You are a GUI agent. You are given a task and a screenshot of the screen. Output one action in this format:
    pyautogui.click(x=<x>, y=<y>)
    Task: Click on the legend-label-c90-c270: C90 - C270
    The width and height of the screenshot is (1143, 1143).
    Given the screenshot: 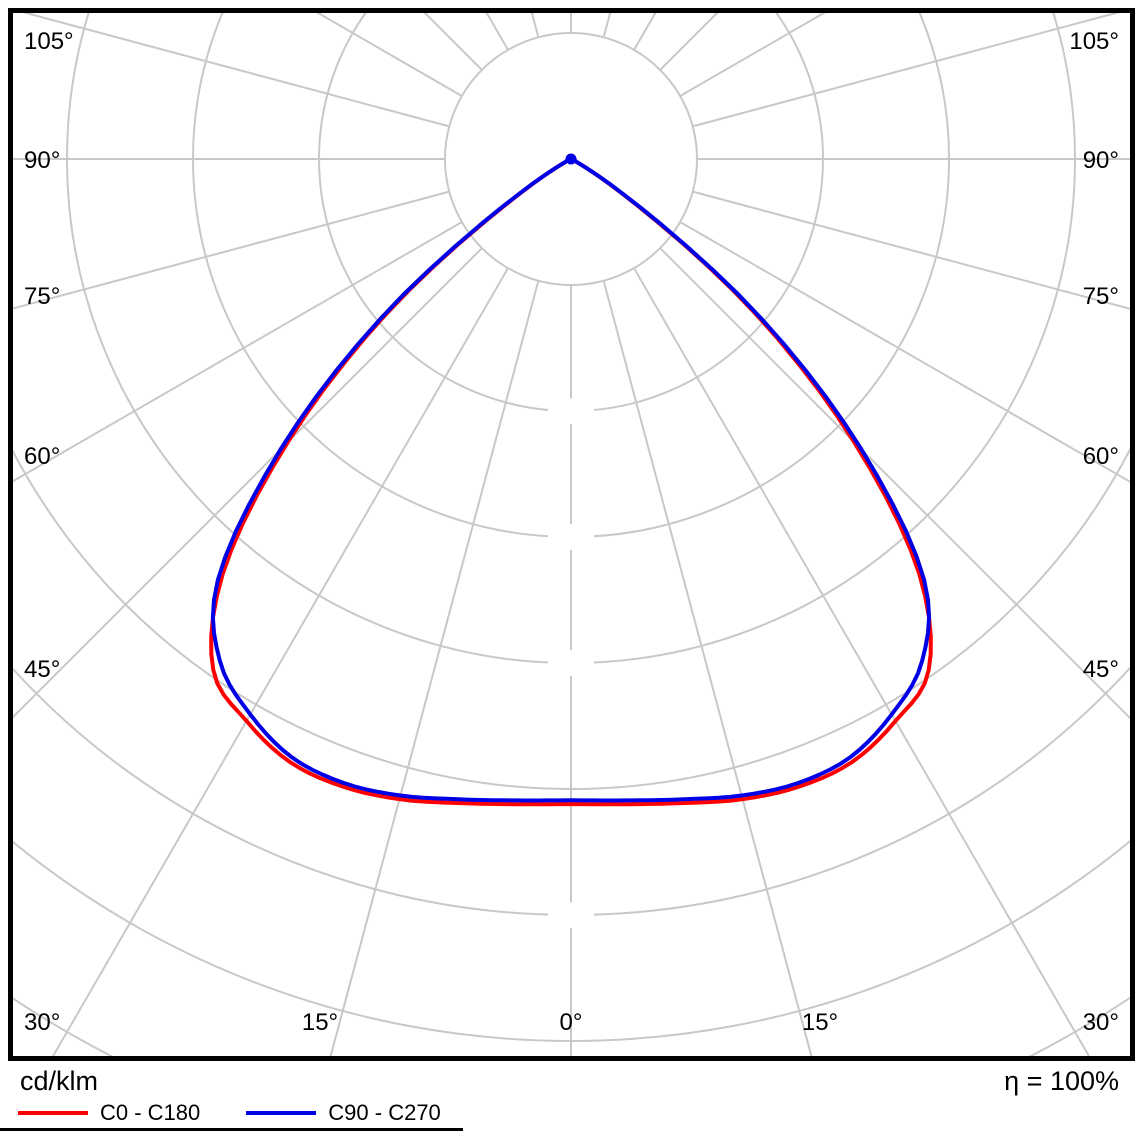 What is the action you would take?
    pyautogui.click(x=384, y=1112)
    